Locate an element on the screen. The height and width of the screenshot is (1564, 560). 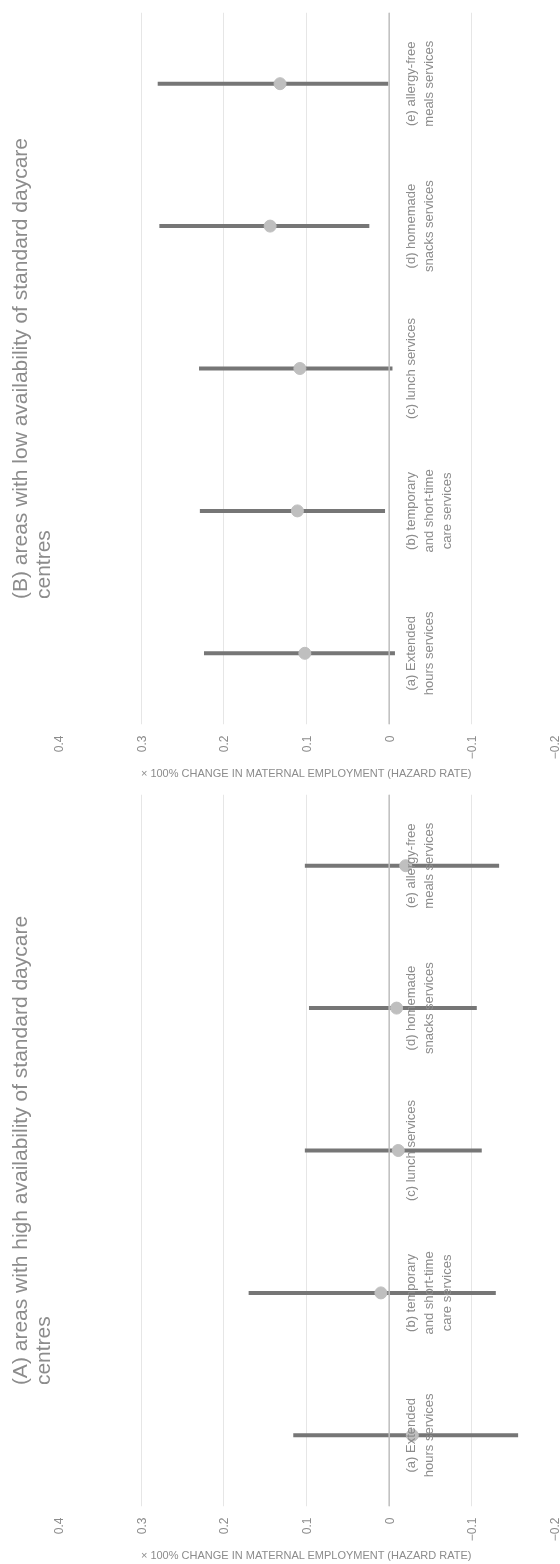
y-tick-label: (e) allergy-free meals services is located at coordinates (420, 83).